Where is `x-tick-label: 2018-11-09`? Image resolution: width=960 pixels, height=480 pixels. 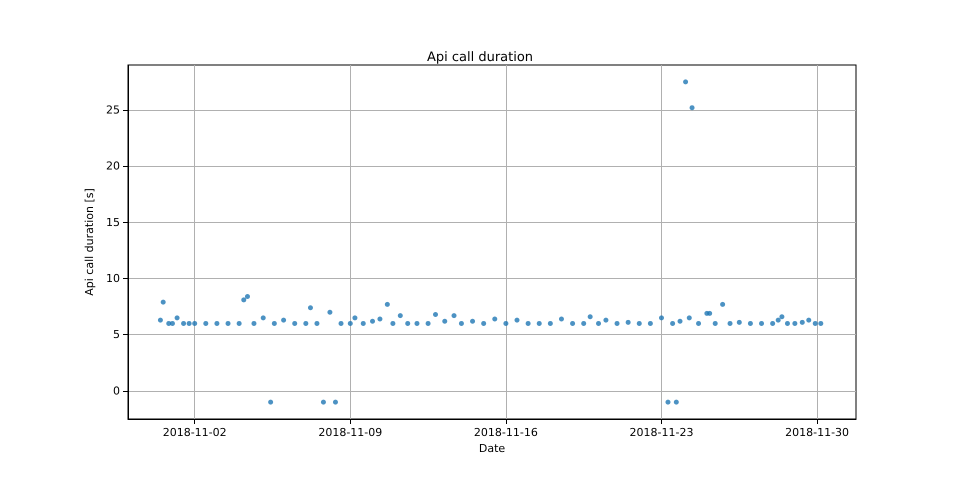 x-tick-label: 2018-11-09 is located at coordinates (350, 432).